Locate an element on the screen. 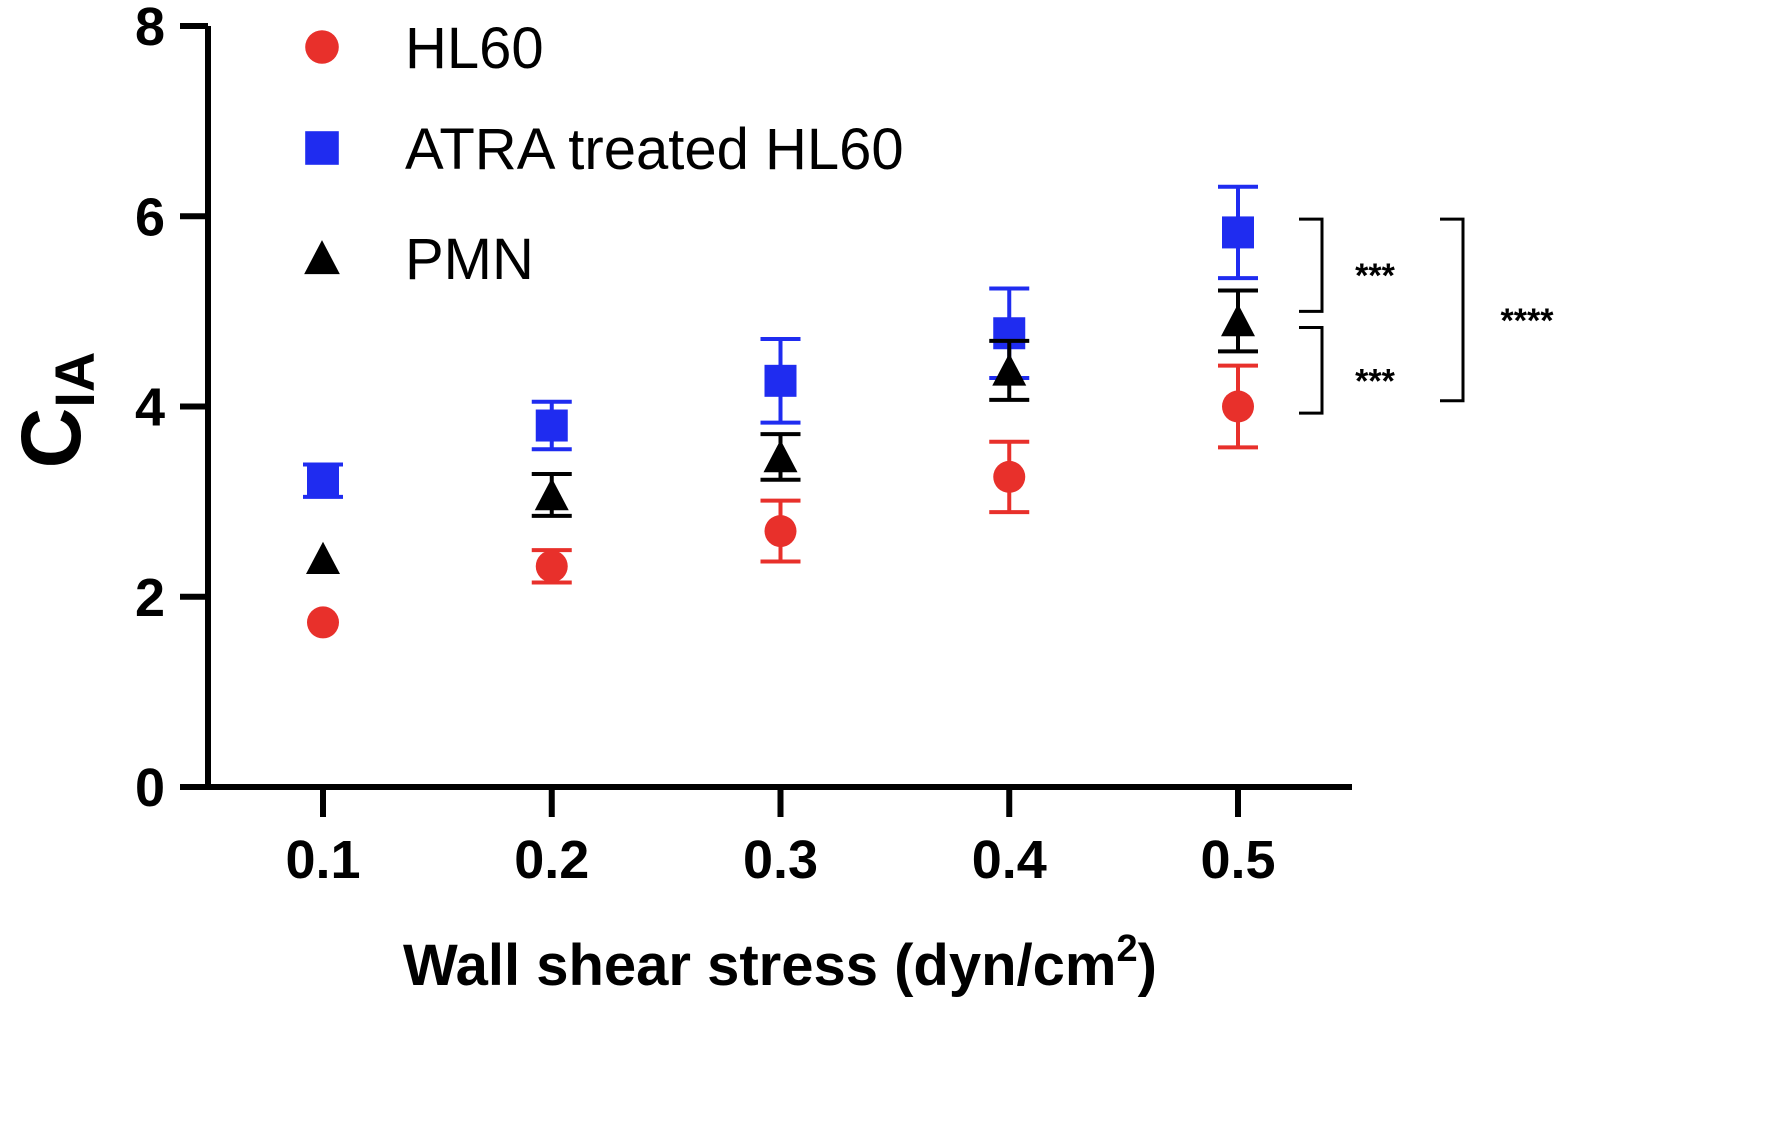  legend-label: PMN is located at coordinates (469, 259).